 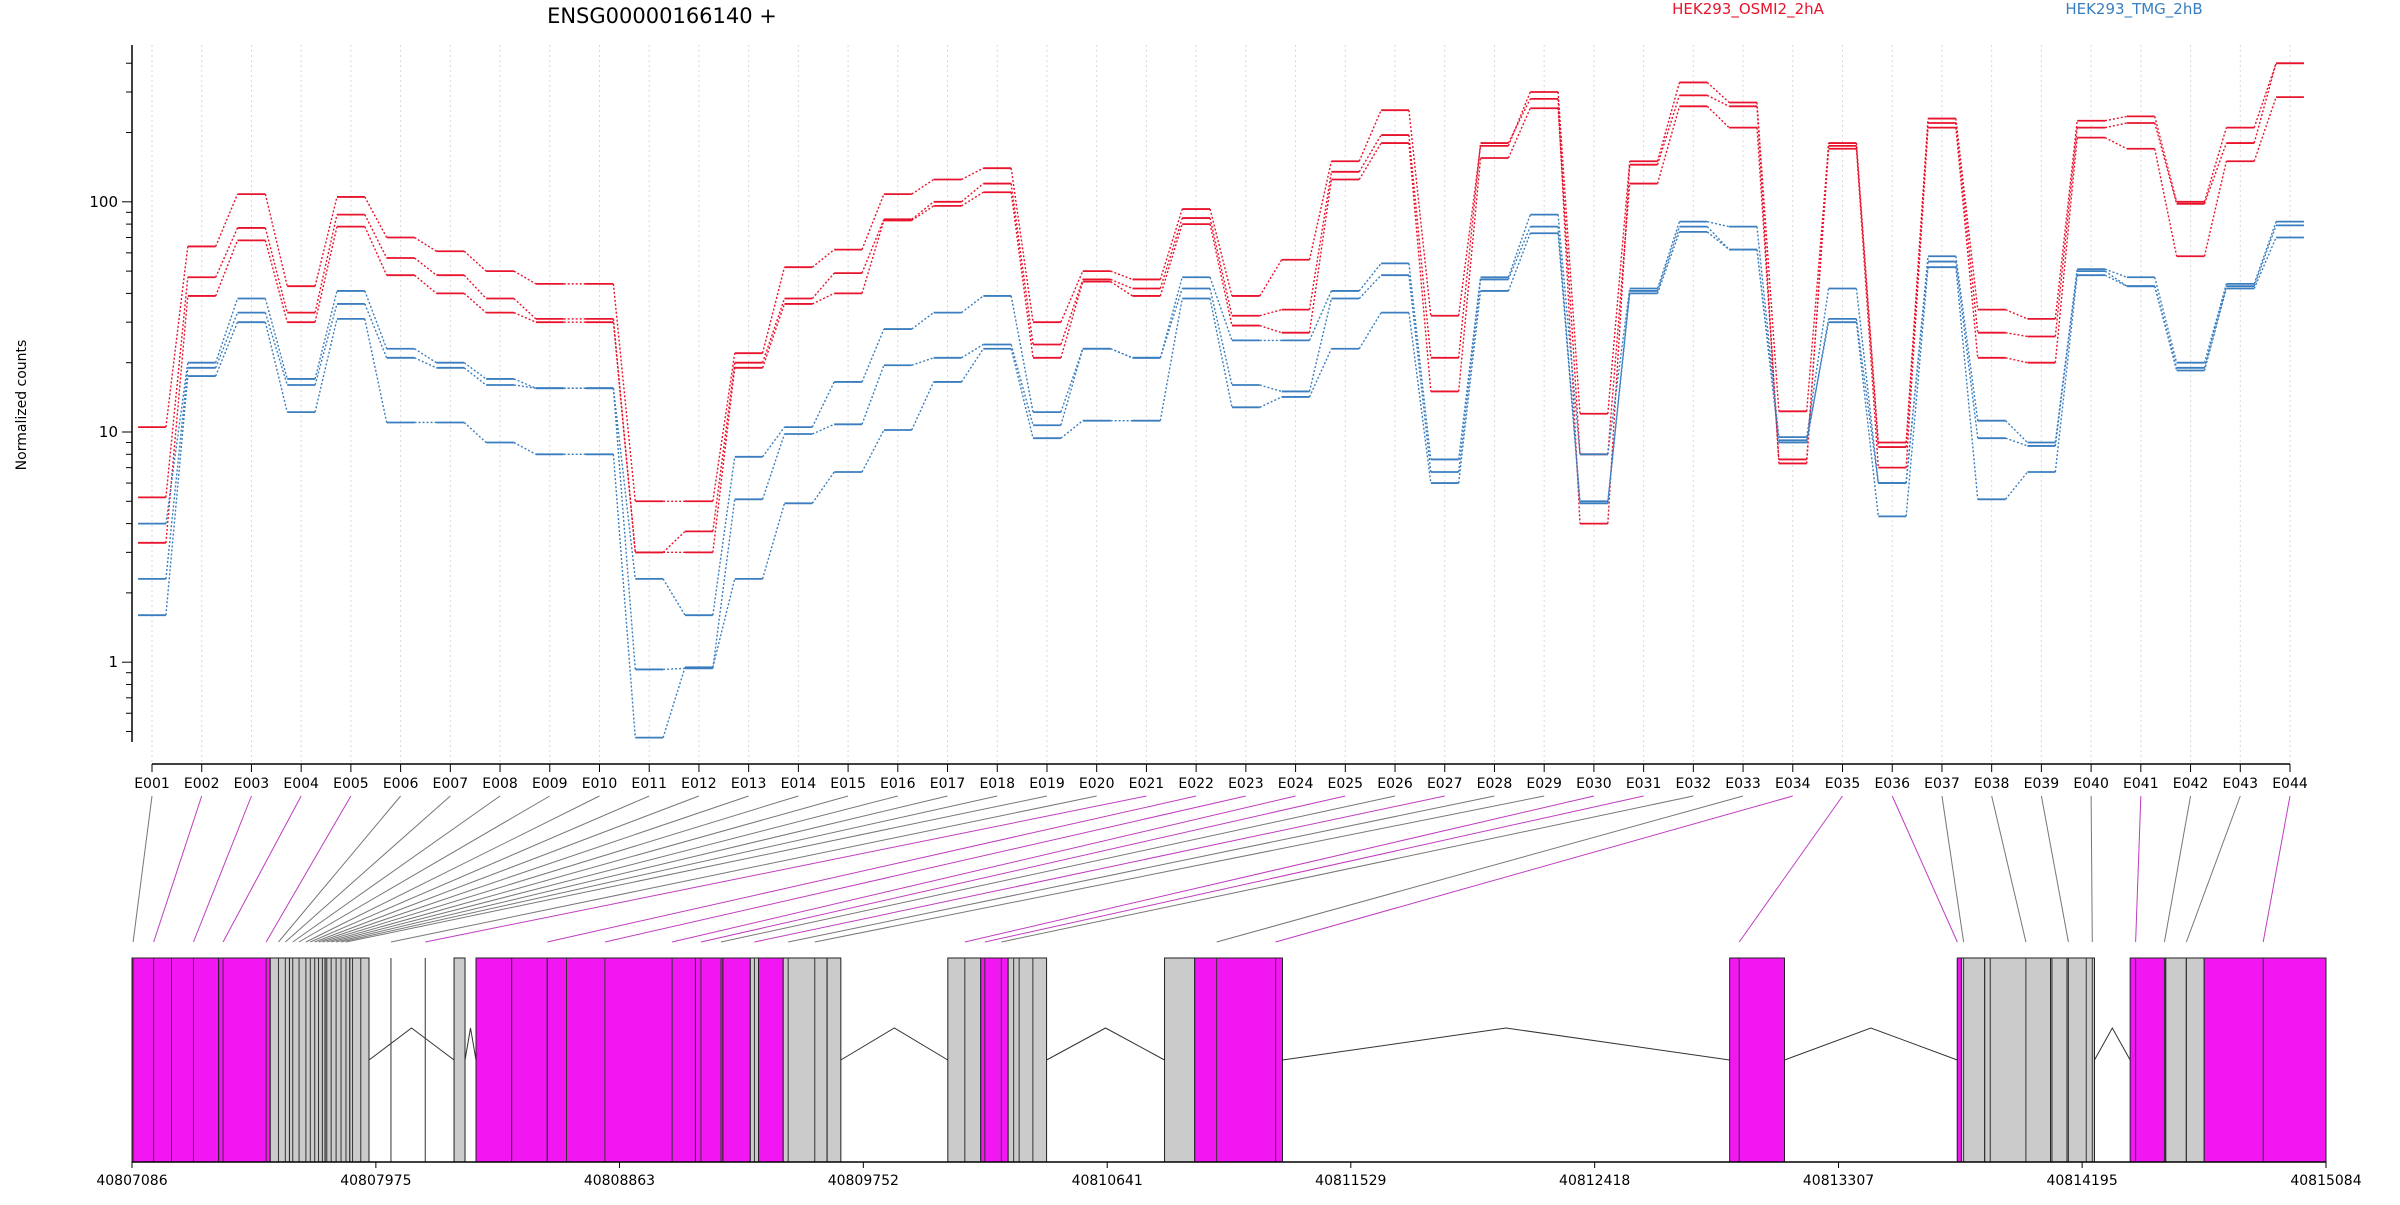 I want to click on connector-e041, so click(x=2138, y=869).